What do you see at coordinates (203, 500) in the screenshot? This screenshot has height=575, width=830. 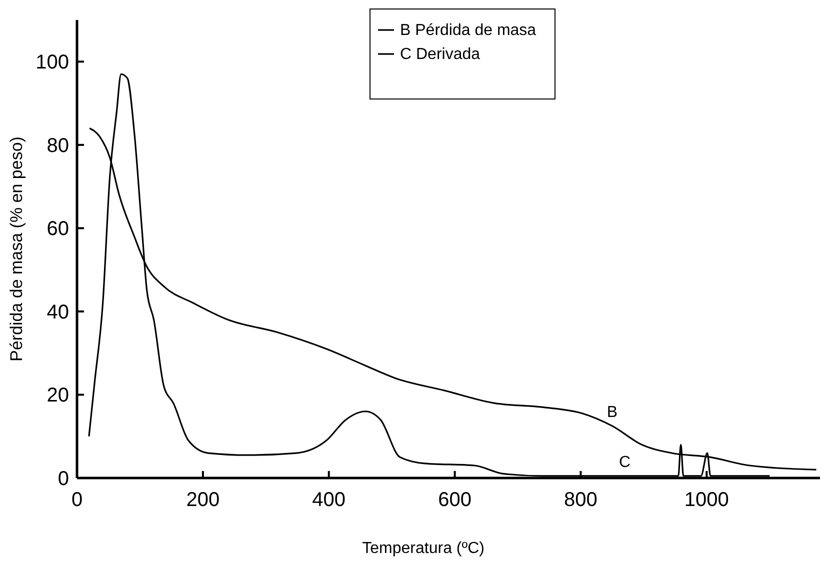 I see `x-tick-label: 200` at bounding box center [203, 500].